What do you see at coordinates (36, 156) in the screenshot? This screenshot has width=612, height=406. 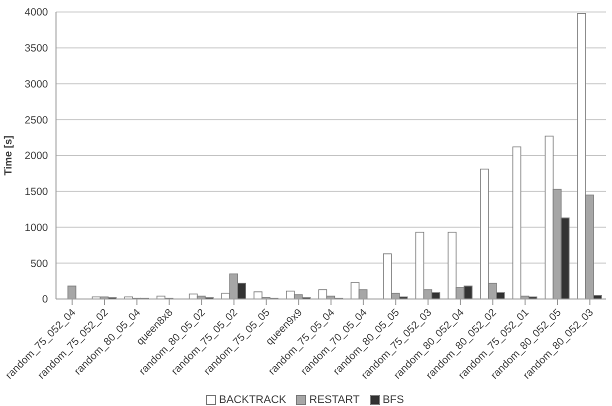 I see `y-tick-label: 2000` at bounding box center [36, 156].